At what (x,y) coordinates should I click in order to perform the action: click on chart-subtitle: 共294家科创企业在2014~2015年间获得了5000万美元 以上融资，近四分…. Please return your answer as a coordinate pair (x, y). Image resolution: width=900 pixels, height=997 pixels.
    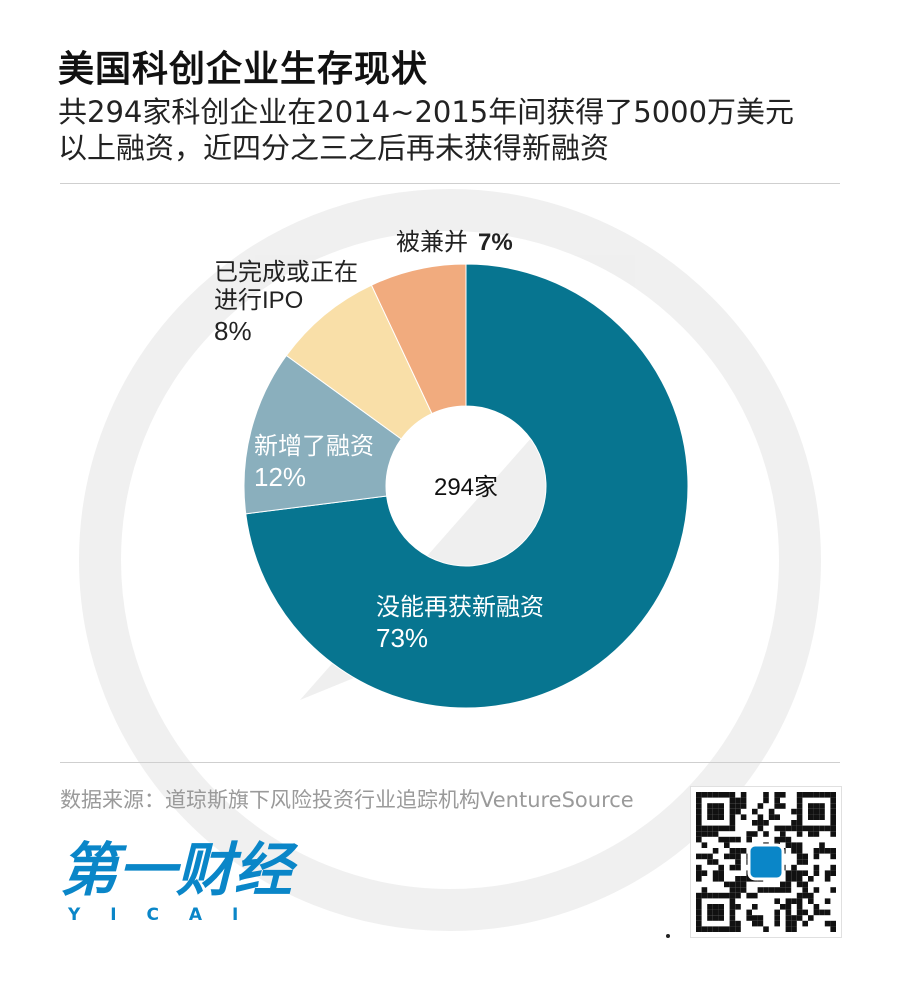
    Looking at the image, I should click on (426, 130).